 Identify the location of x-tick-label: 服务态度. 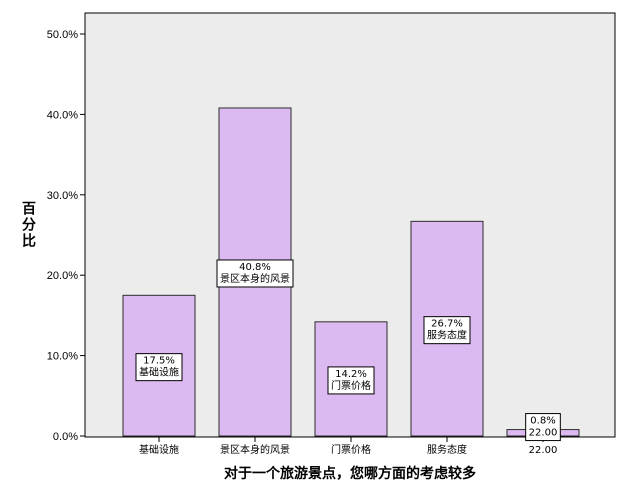
(447, 449).